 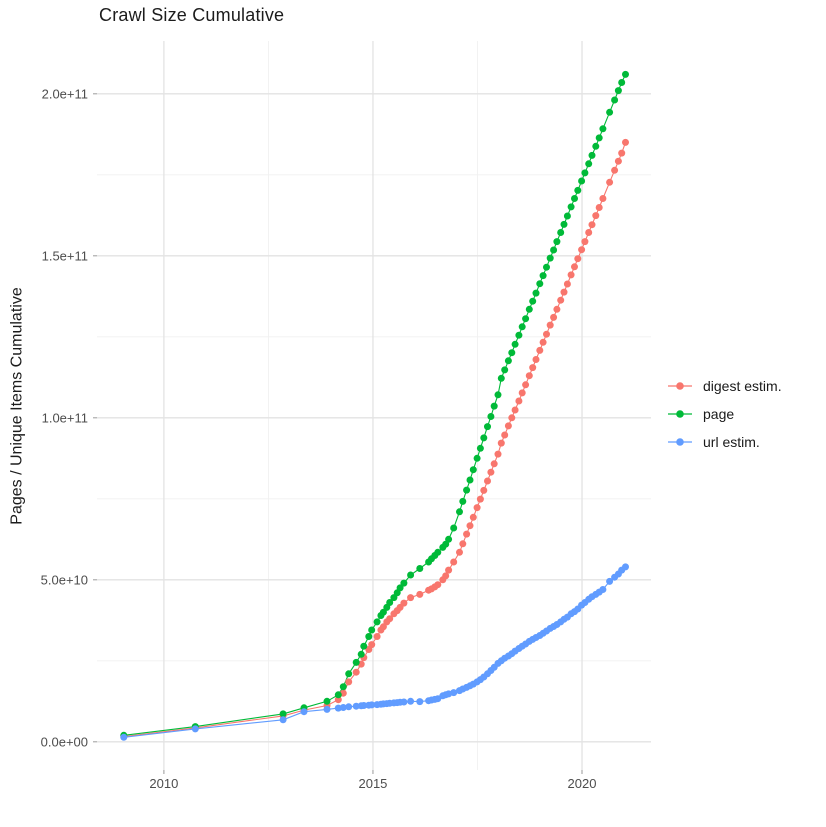 What do you see at coordinates (65, 255) in the screenshot?
I see `y-tick-label: 1.5e+11` at bounding box center [65, 255].